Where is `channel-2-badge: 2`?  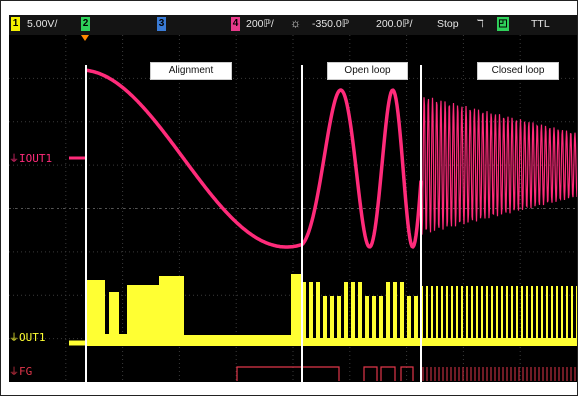 channel-2-badge: 2 is located at coordinates (85, 24).